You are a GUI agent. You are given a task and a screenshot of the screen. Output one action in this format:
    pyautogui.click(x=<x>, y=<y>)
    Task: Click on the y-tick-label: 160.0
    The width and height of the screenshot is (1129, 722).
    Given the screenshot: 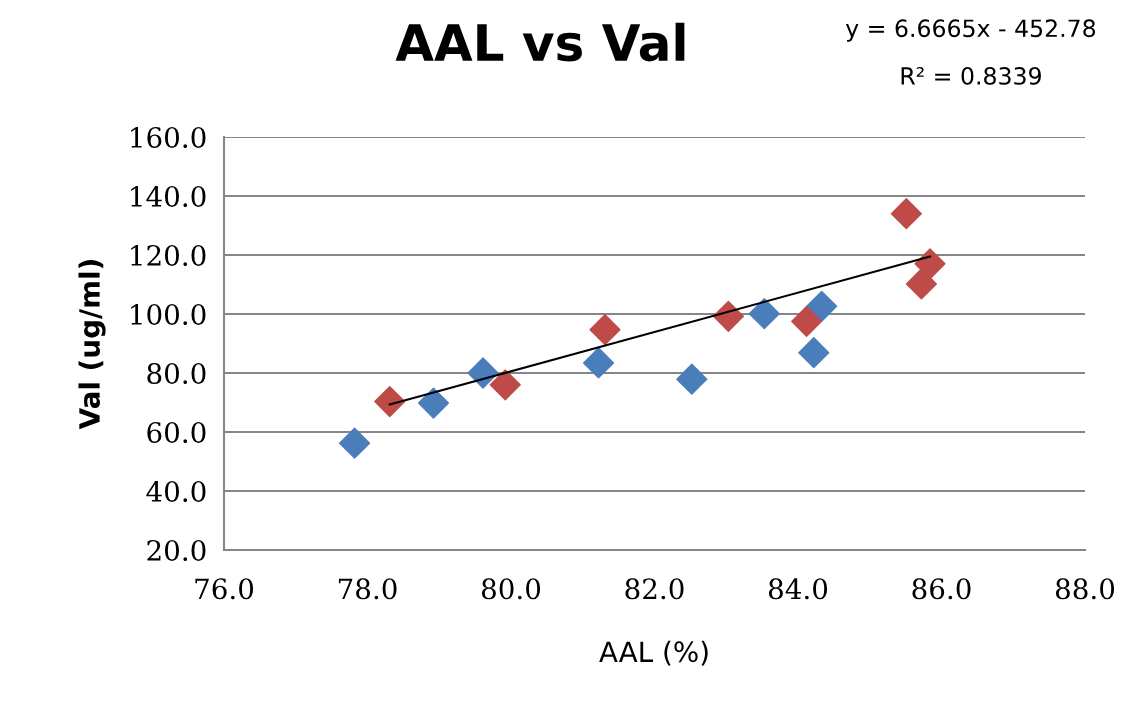 What is the action you would take?
    pyautogui.click(x=168, y=137)
    